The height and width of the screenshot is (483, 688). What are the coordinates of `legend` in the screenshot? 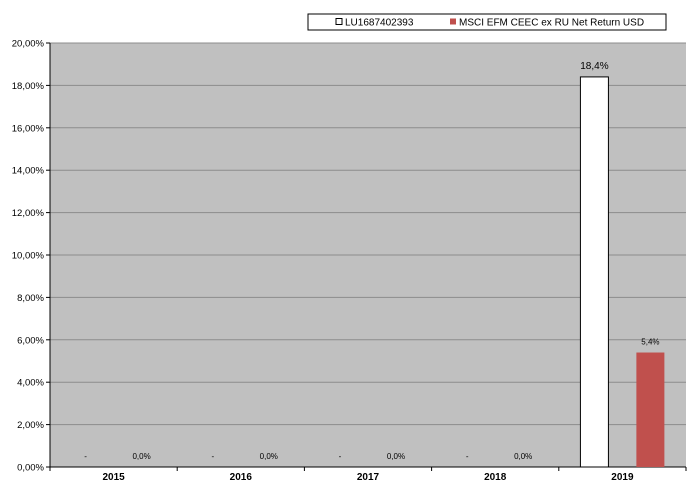 It's located at (487, 22).